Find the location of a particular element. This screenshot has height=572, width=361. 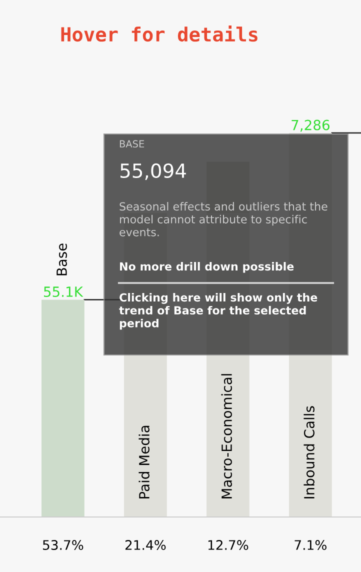

data-label: 7,286 is located at coordinates (311, 126).